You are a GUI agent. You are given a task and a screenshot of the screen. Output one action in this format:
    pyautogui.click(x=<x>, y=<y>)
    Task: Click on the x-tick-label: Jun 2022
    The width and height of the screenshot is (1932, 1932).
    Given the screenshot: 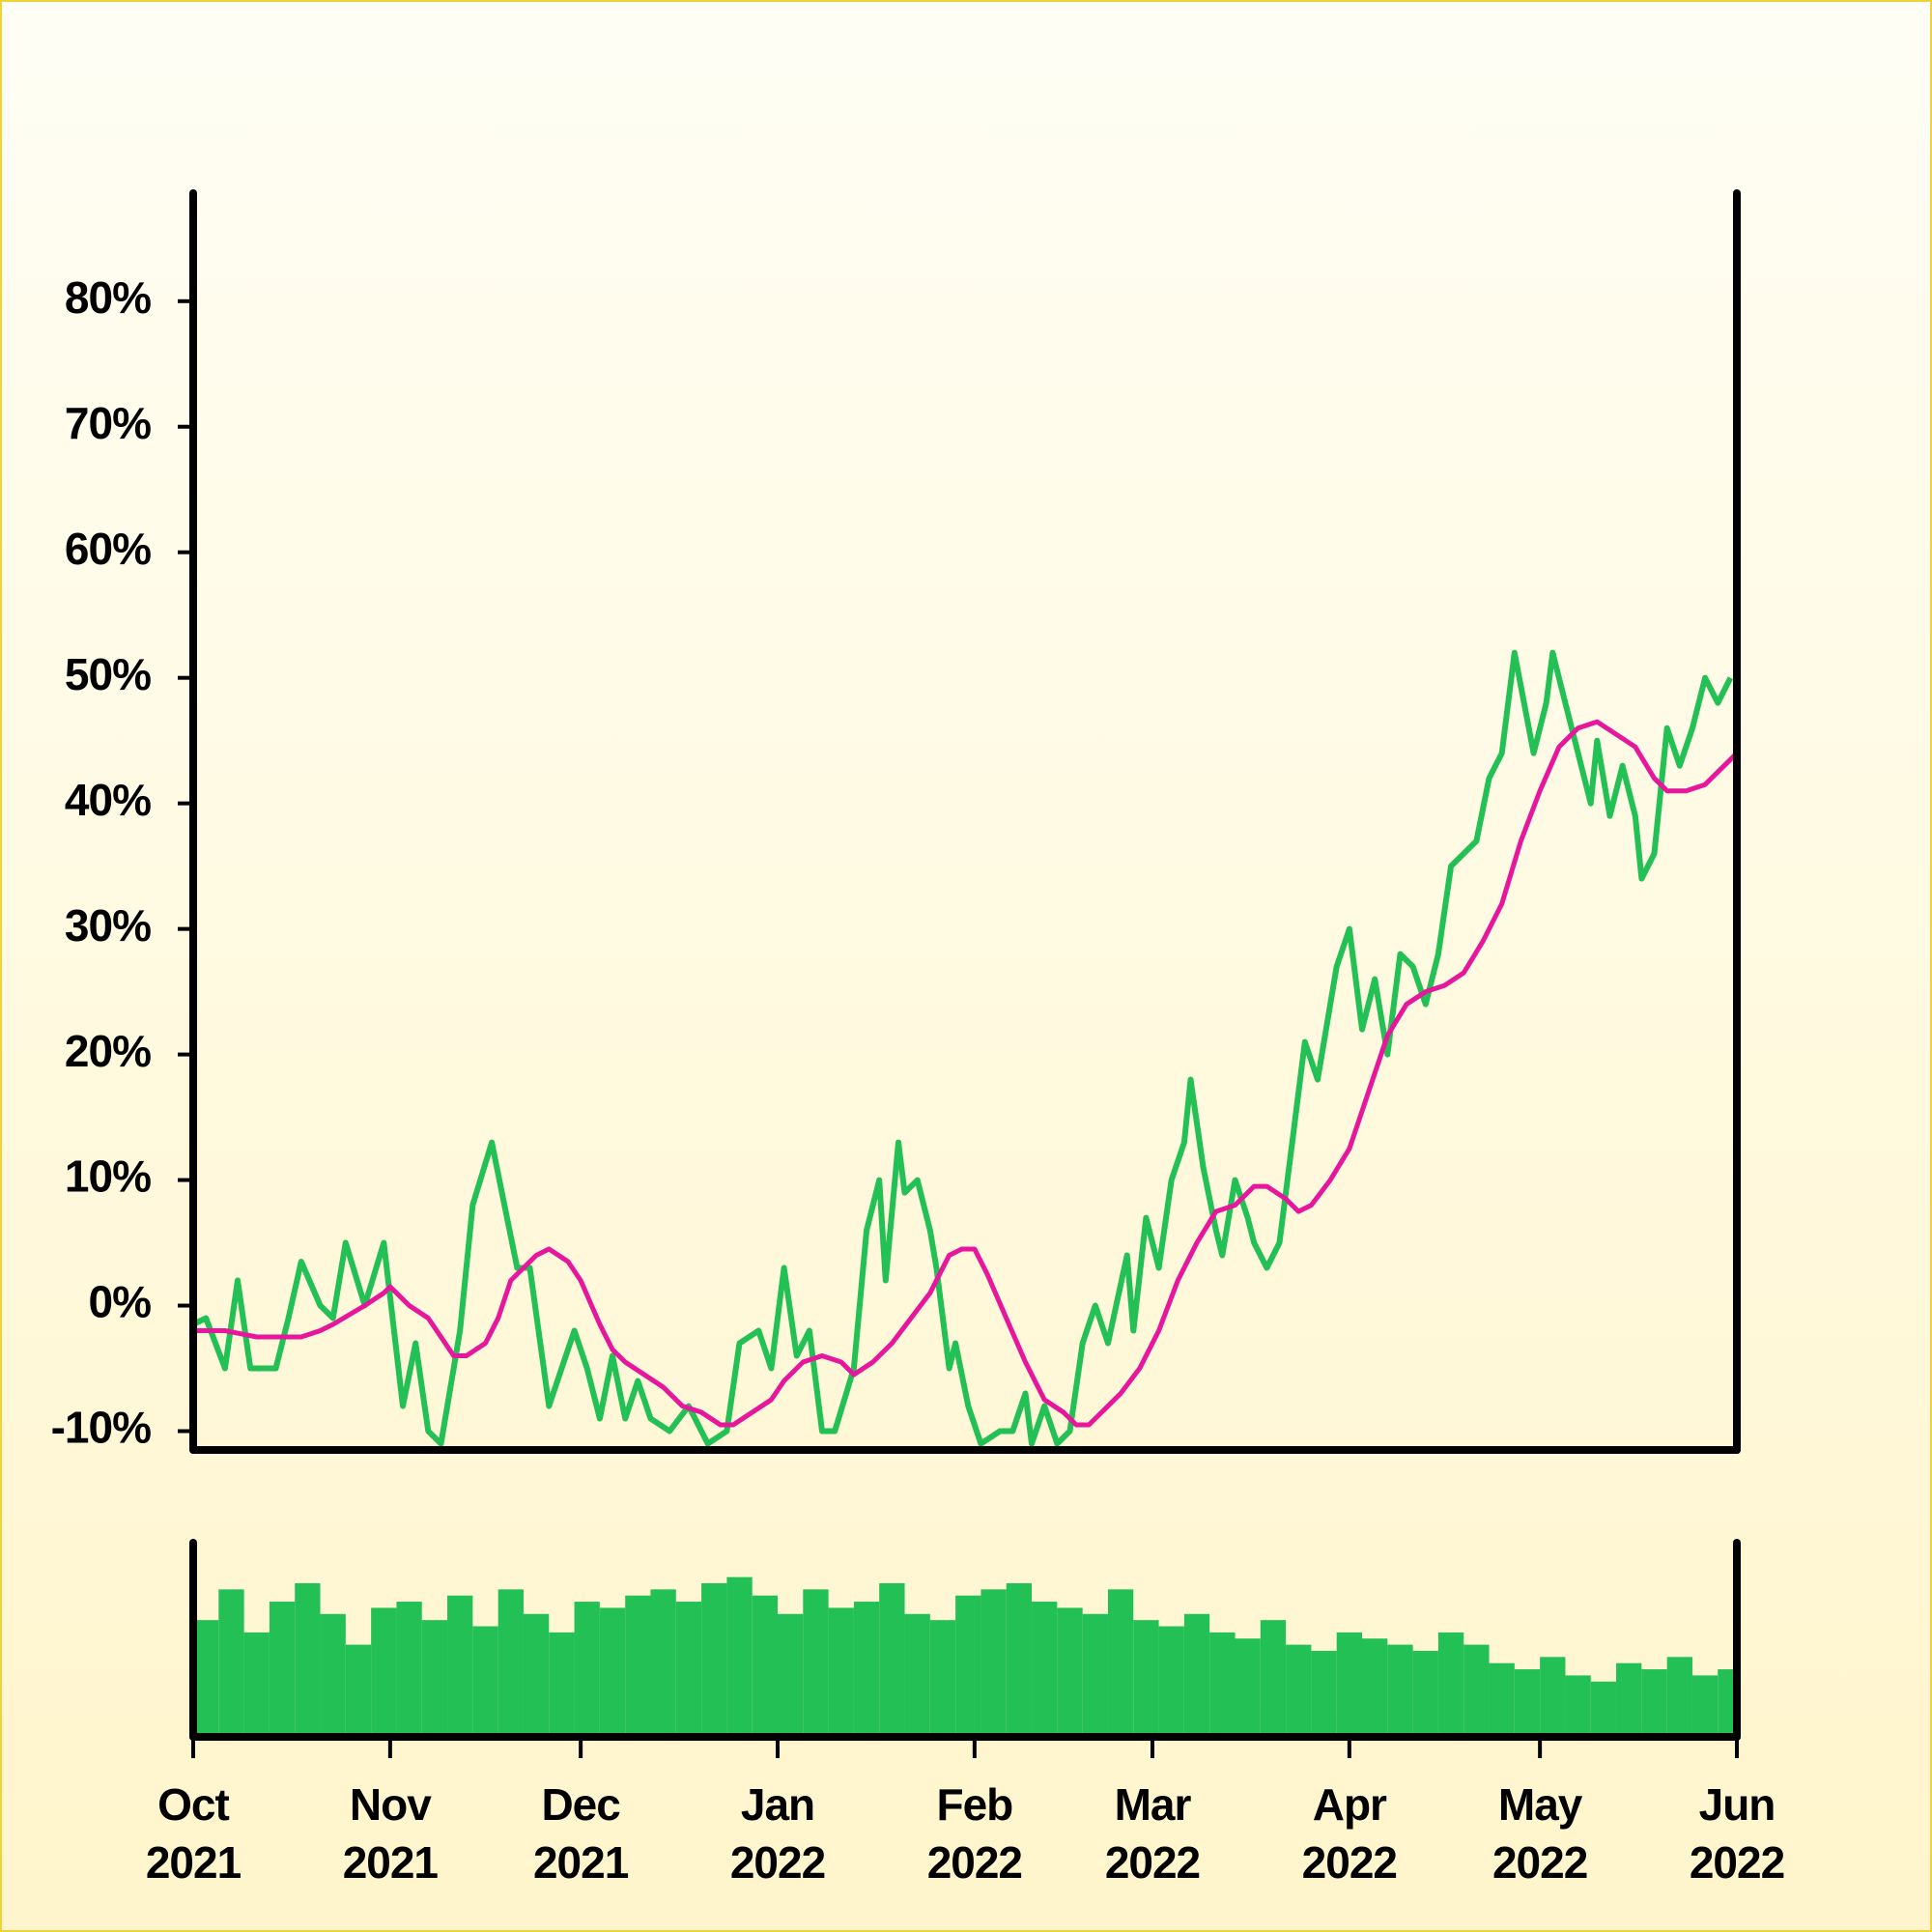 What is the action you would take?
    pyautogui.click(x=1737, y=1833)
    